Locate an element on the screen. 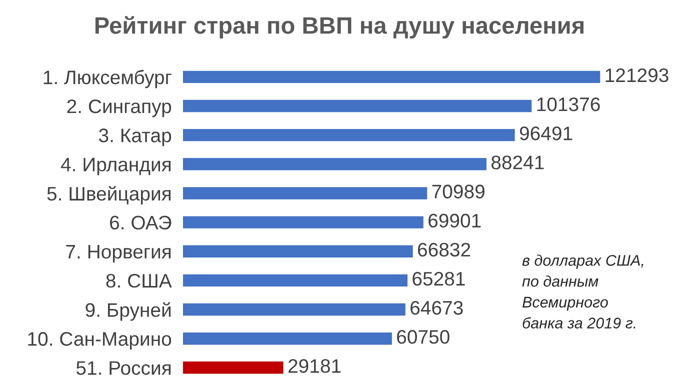 The width and height of the screenshot is (679, 390). y-tick-label: 6. ОАЭ is located at coordinates (141, 223).